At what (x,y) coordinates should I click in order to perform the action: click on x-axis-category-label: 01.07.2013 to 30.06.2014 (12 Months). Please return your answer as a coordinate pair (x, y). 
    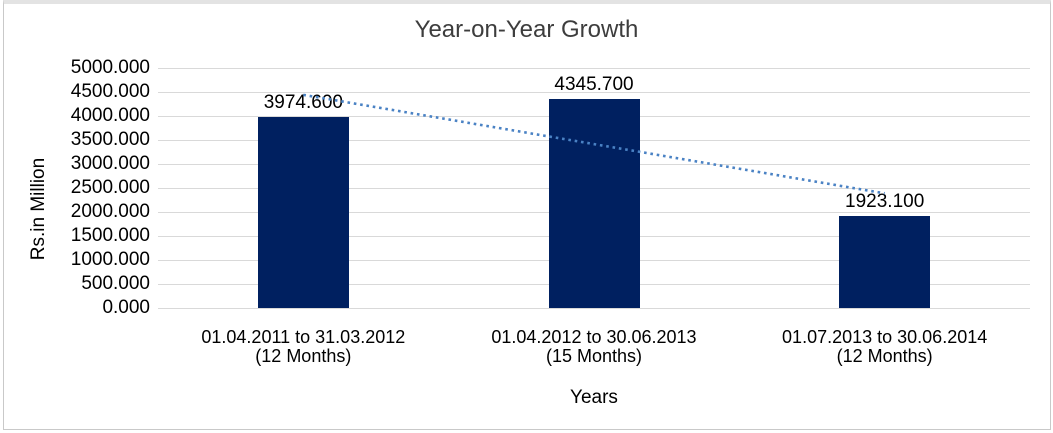
    Looking at the image, I should click on (884, 347).